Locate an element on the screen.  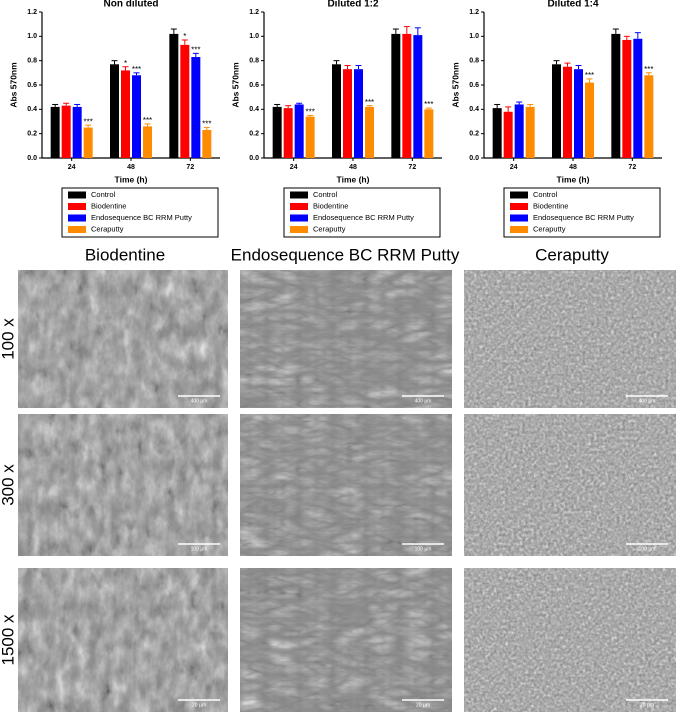
scale-bar-label: 20 µm is located at coordinates (423, 705).